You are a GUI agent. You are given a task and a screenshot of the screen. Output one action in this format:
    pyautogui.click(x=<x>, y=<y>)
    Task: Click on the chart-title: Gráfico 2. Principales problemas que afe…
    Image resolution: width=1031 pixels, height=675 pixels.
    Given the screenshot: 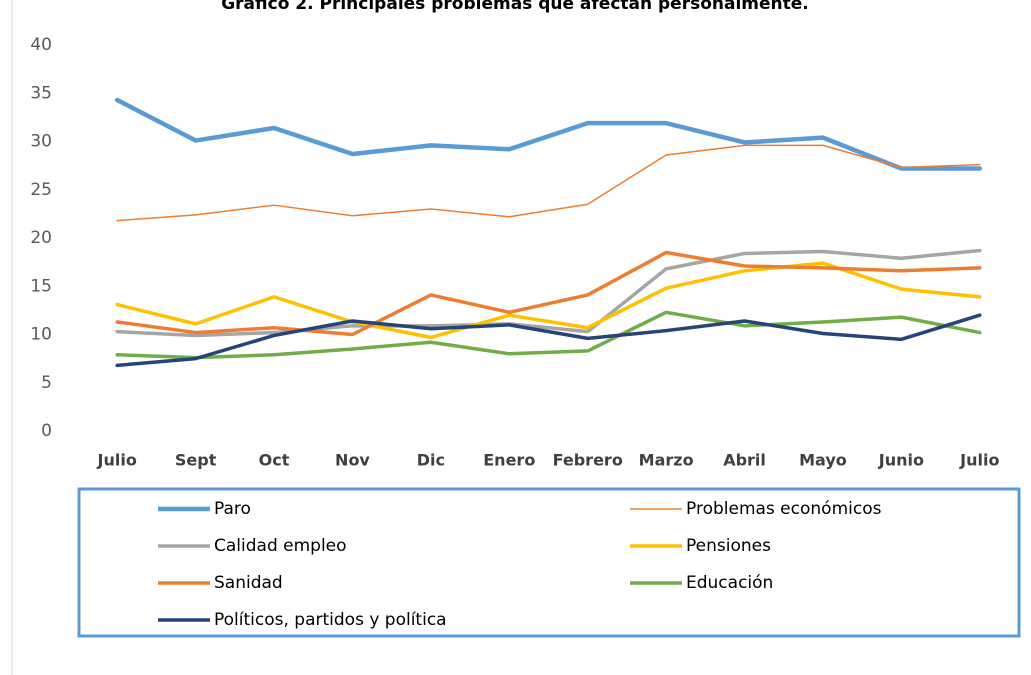 What is the action you would take?
    pyautogui.click(x=515, y=7)
    